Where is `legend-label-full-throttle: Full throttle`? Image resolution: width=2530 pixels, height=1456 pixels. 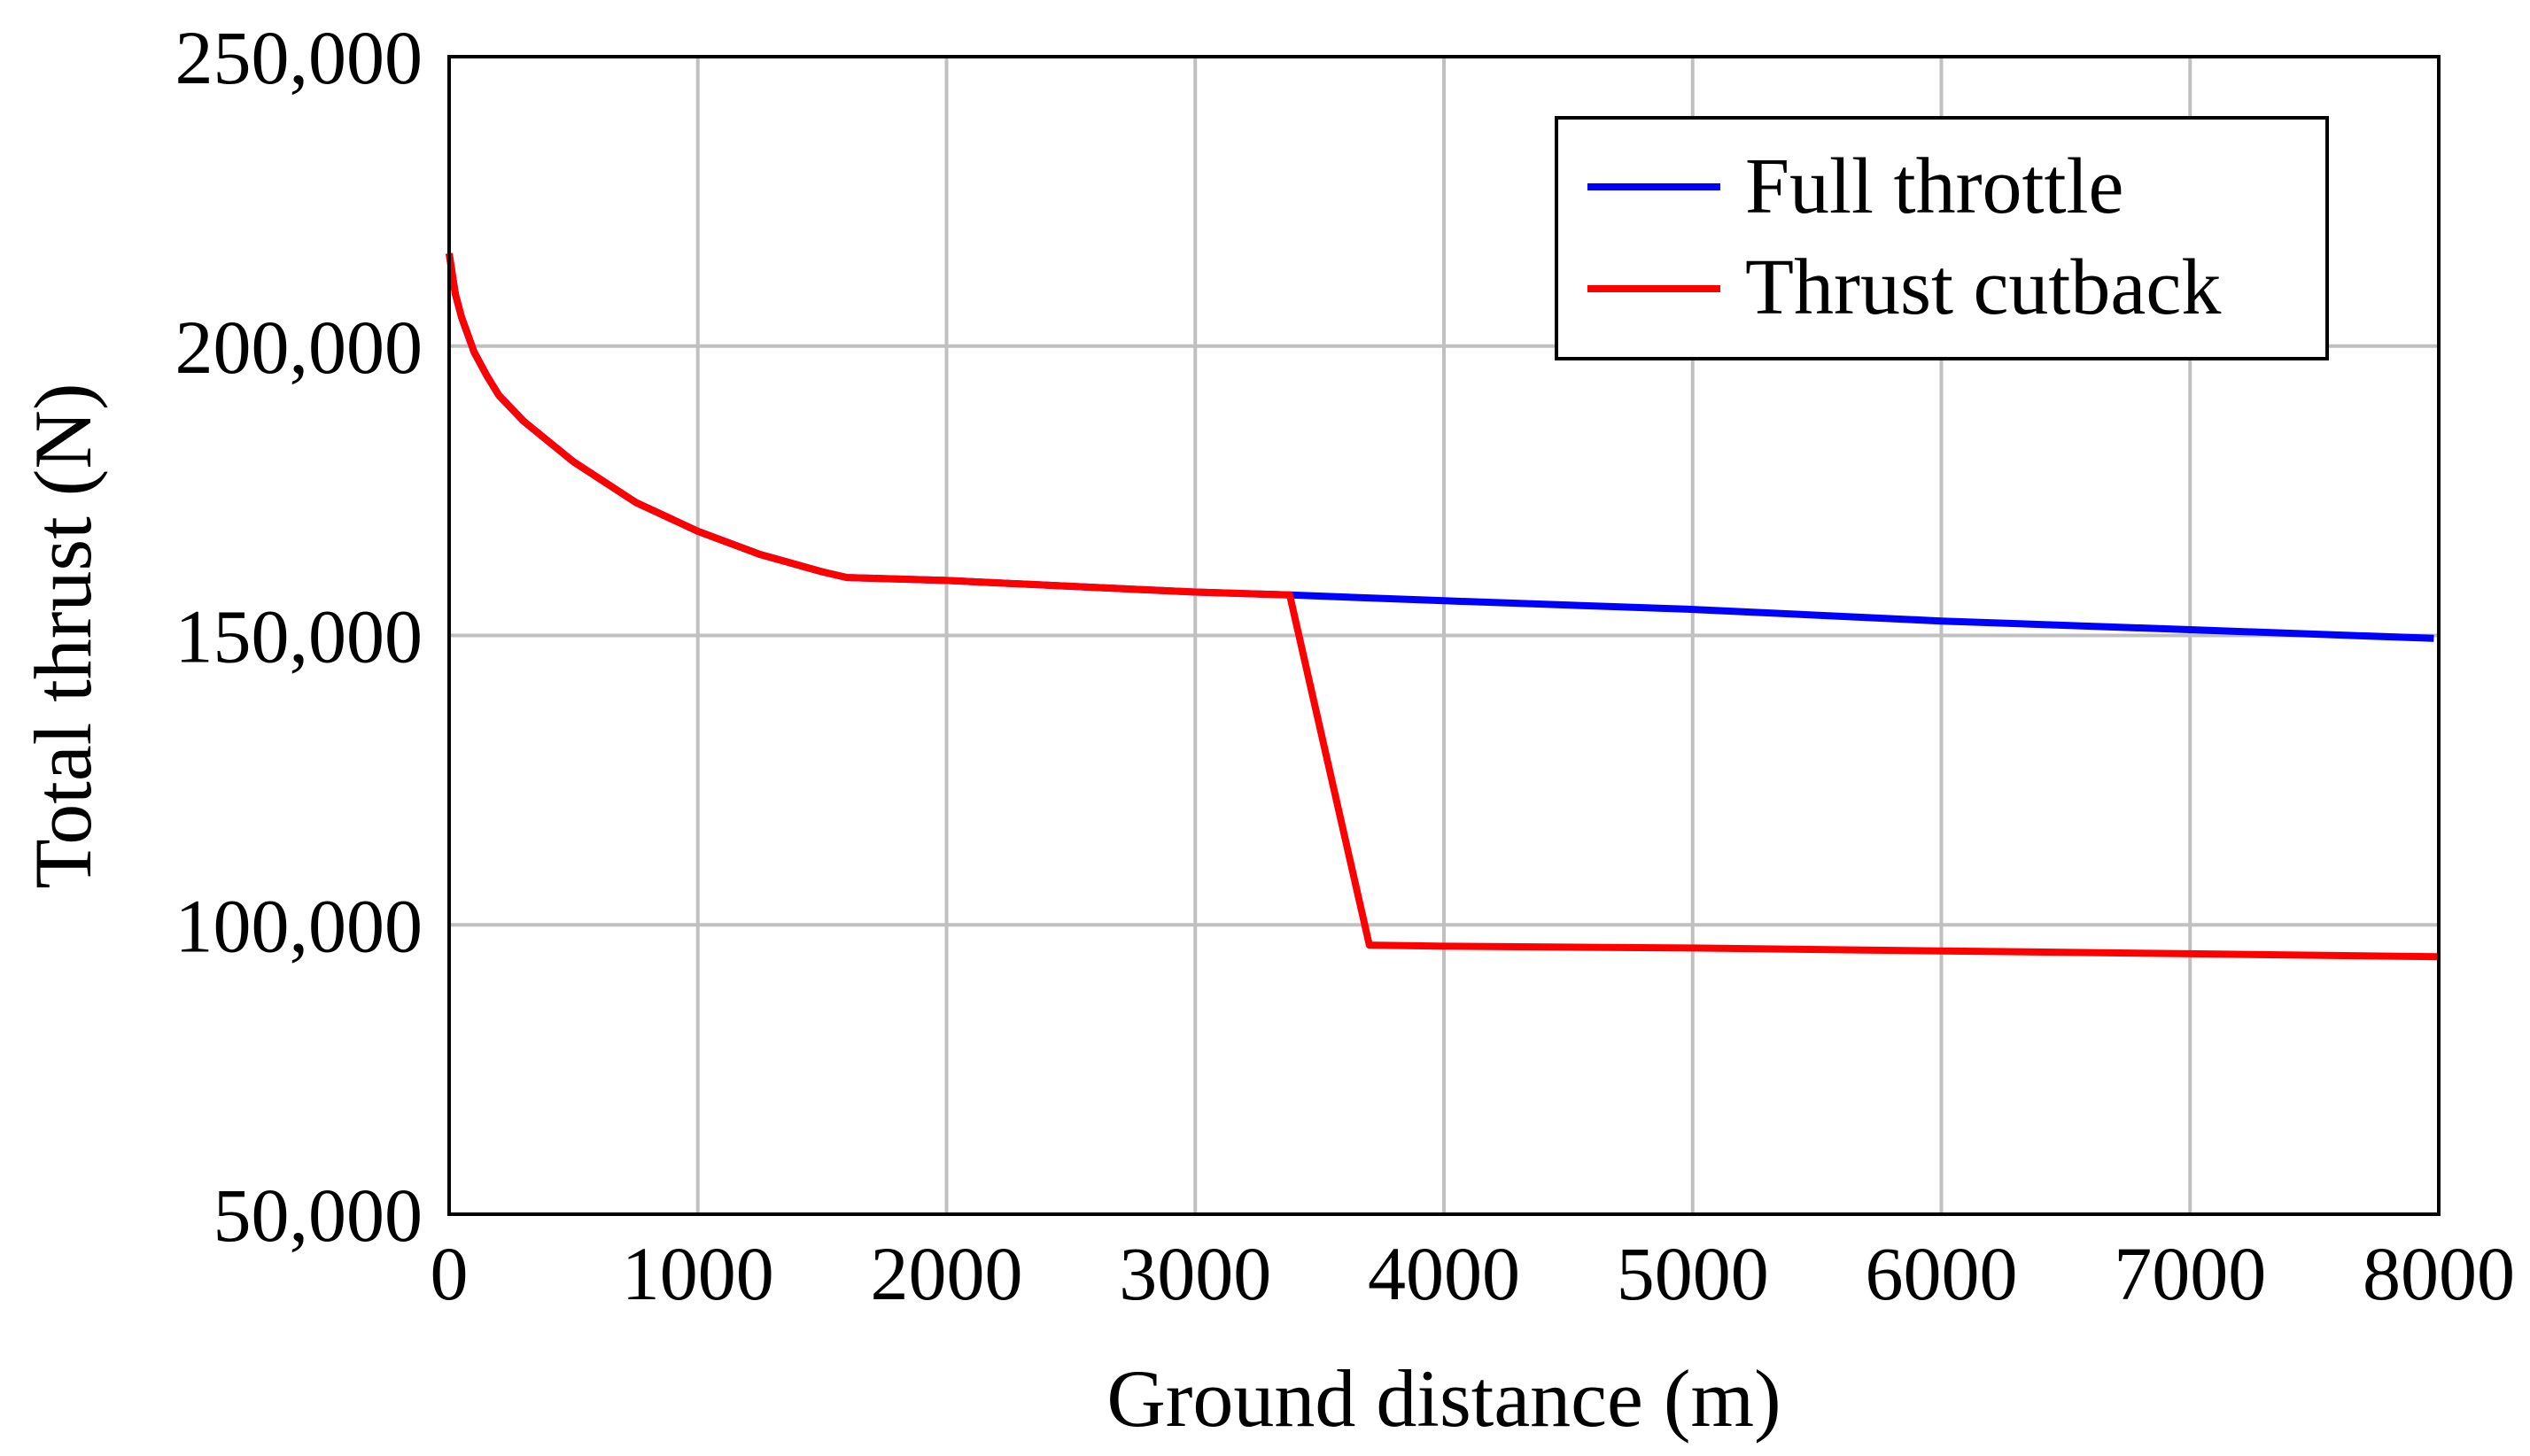 legend-label-full-throttle: Full throttle is located at coordinates (1934, 186).